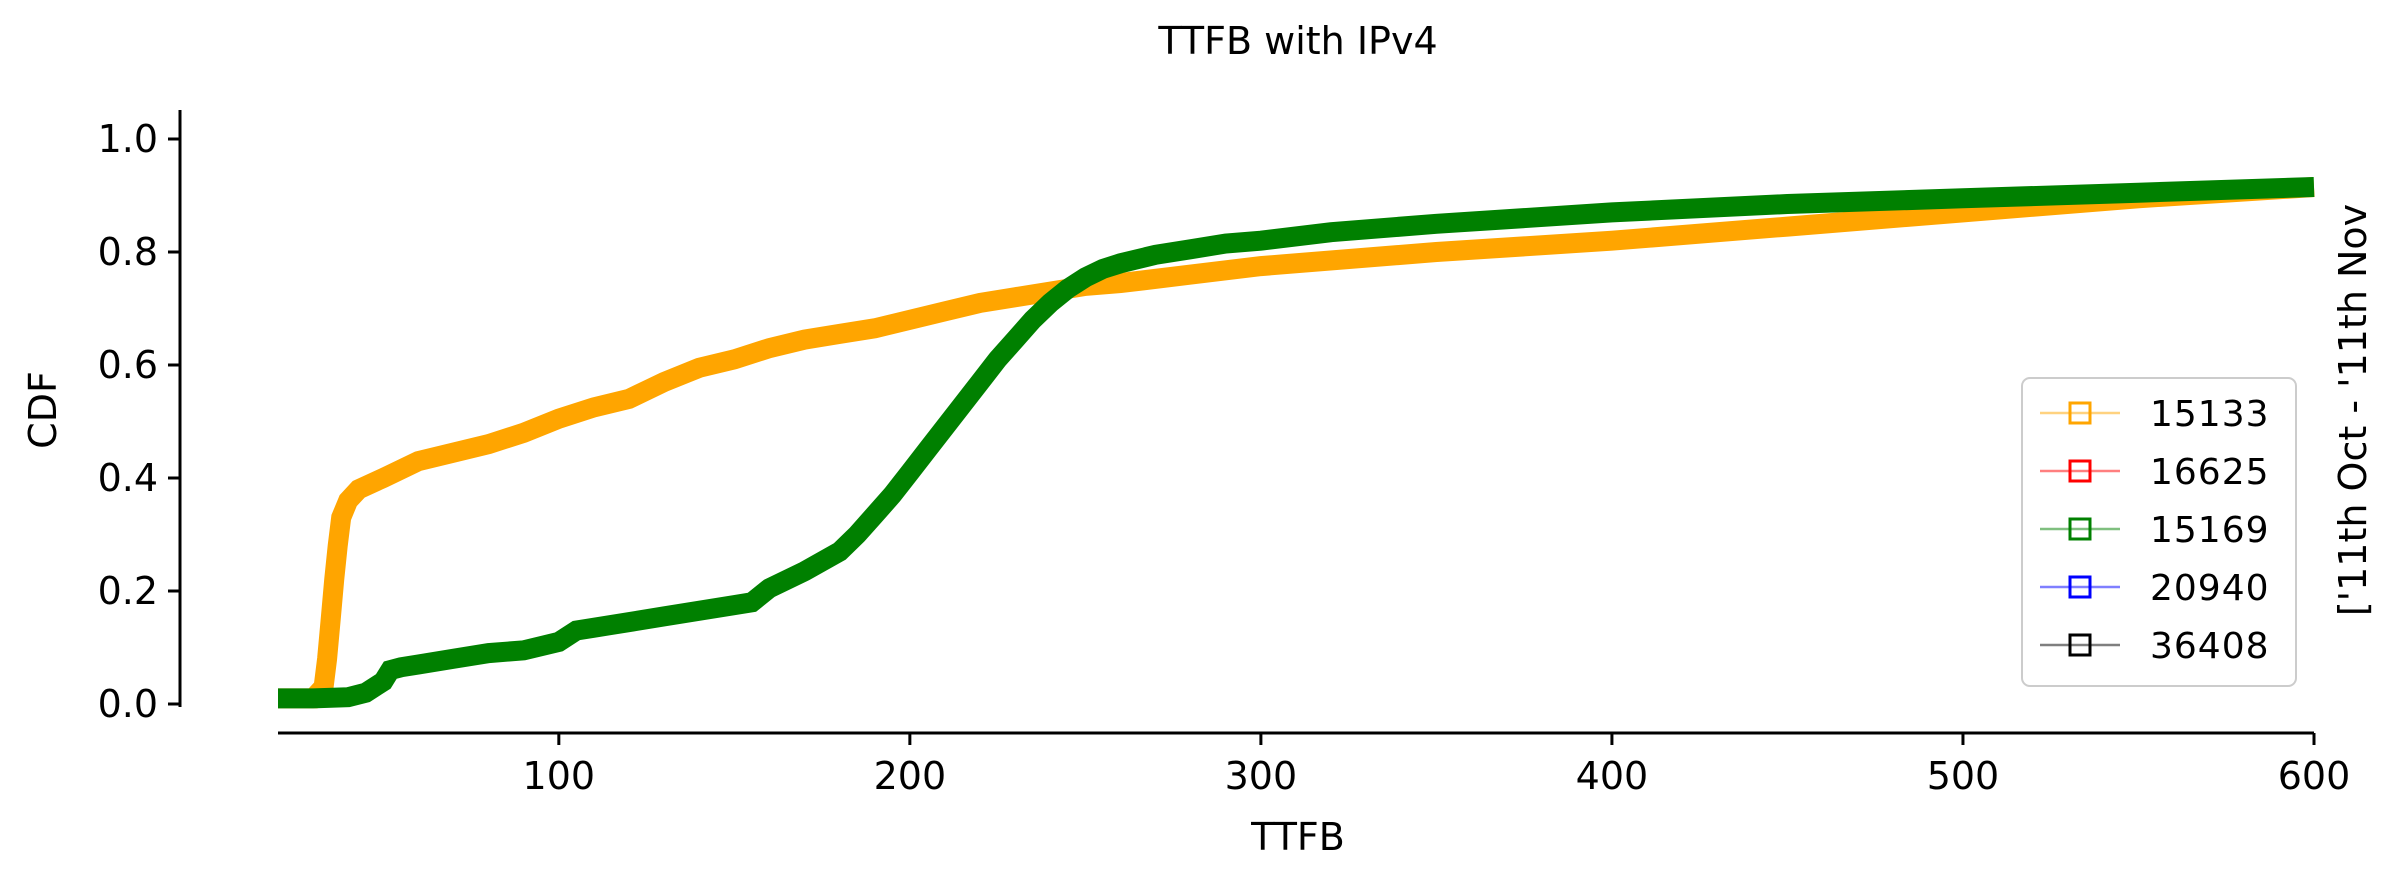 Image resolution: width=2400 pixels, height=886 pixels. What do you see at coordinates (2314, 776) in the screenshot?
I see `x-tick-label-5: 600` at bounding box center [2314, 776].